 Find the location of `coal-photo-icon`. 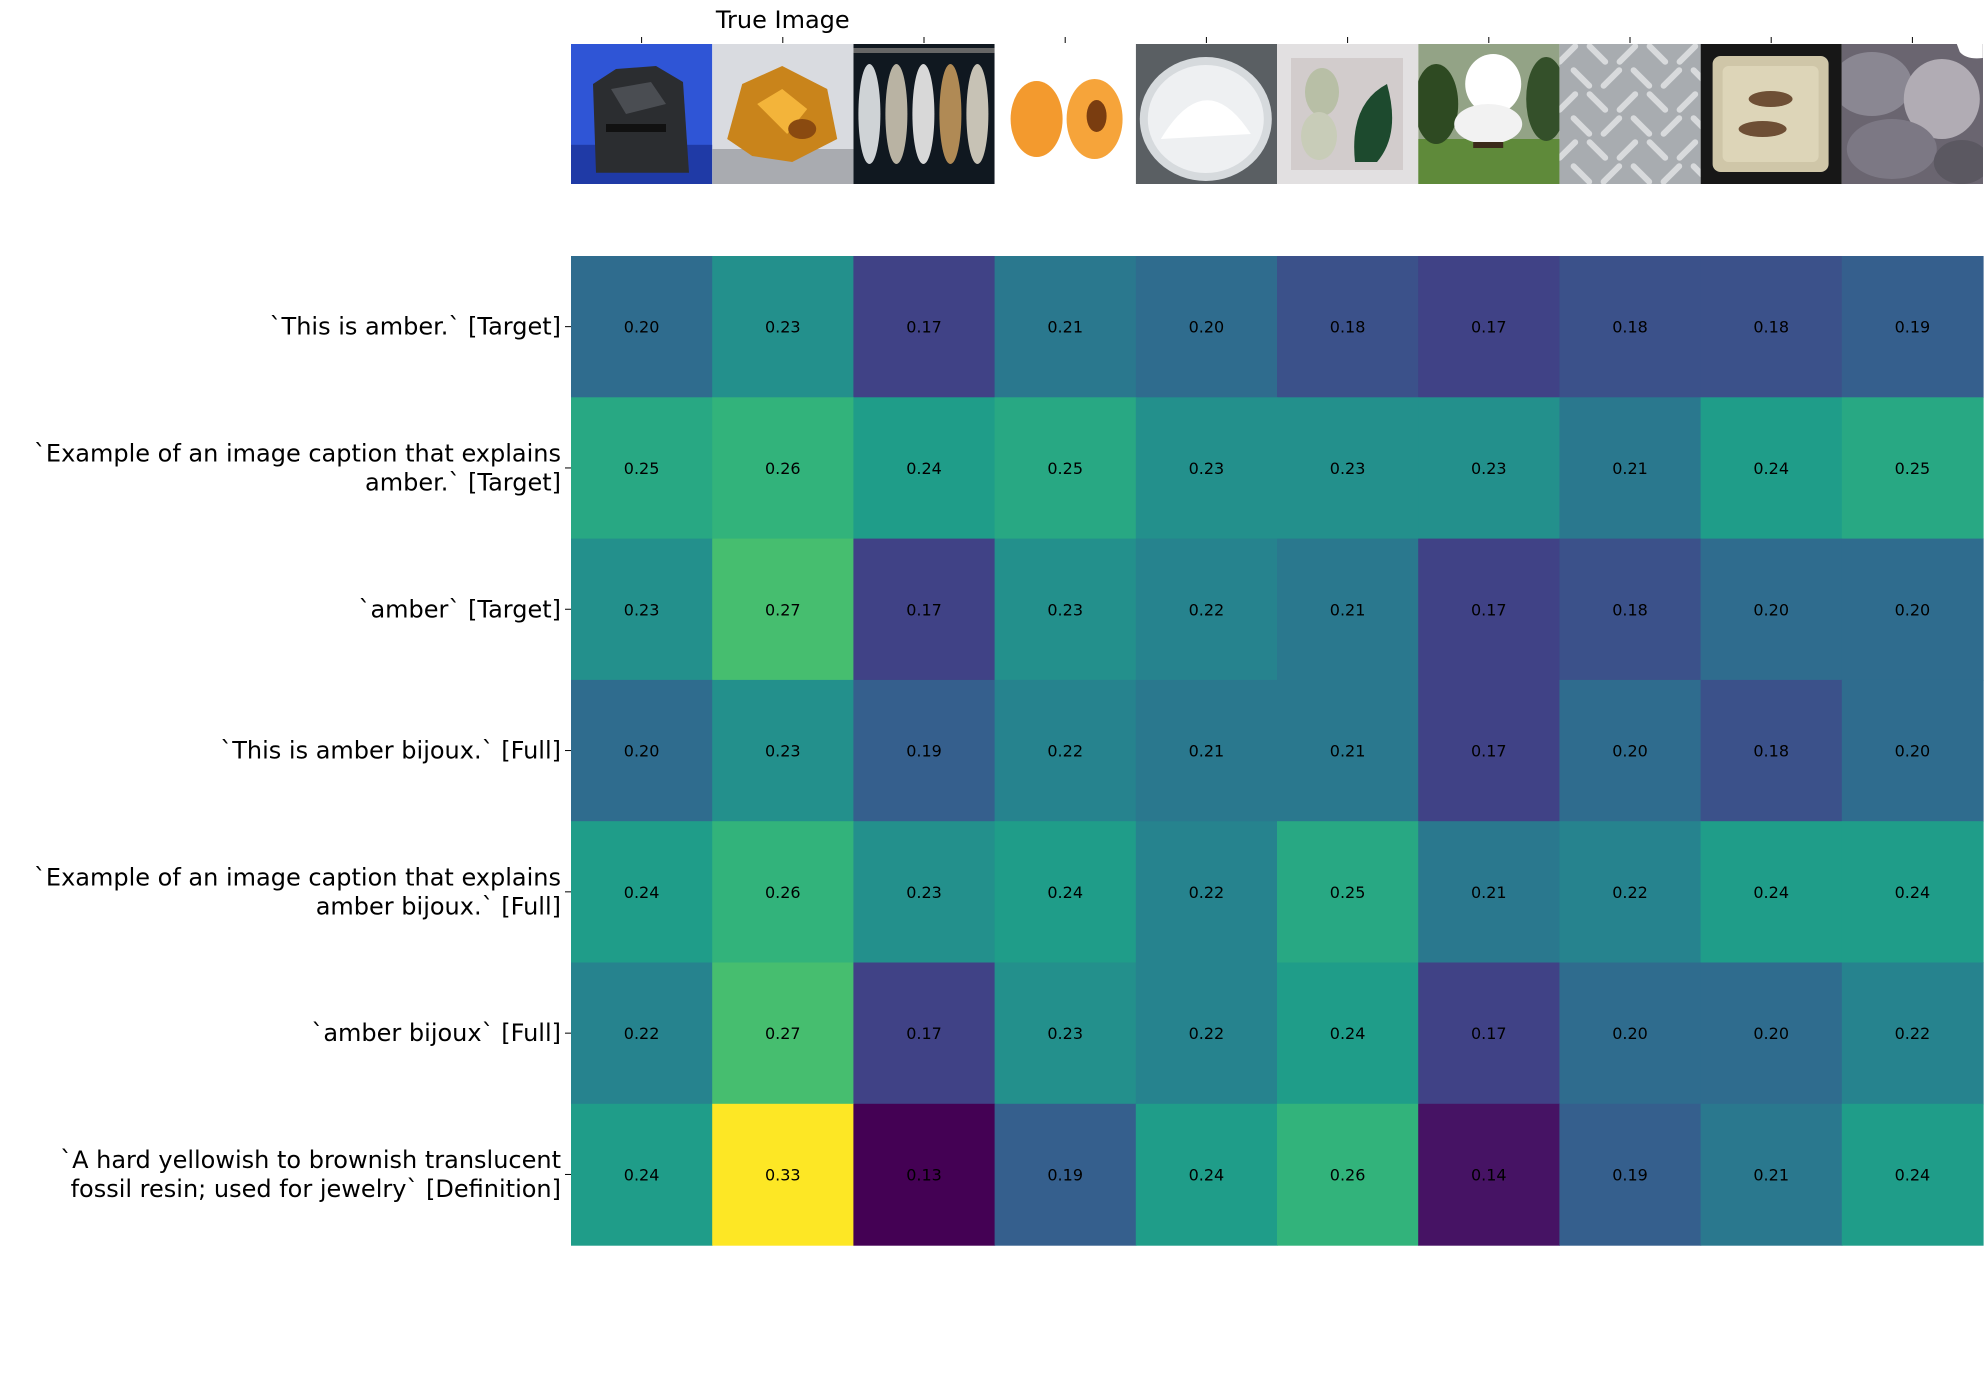

coal-photo-icon is located at coordinates (642, 114).